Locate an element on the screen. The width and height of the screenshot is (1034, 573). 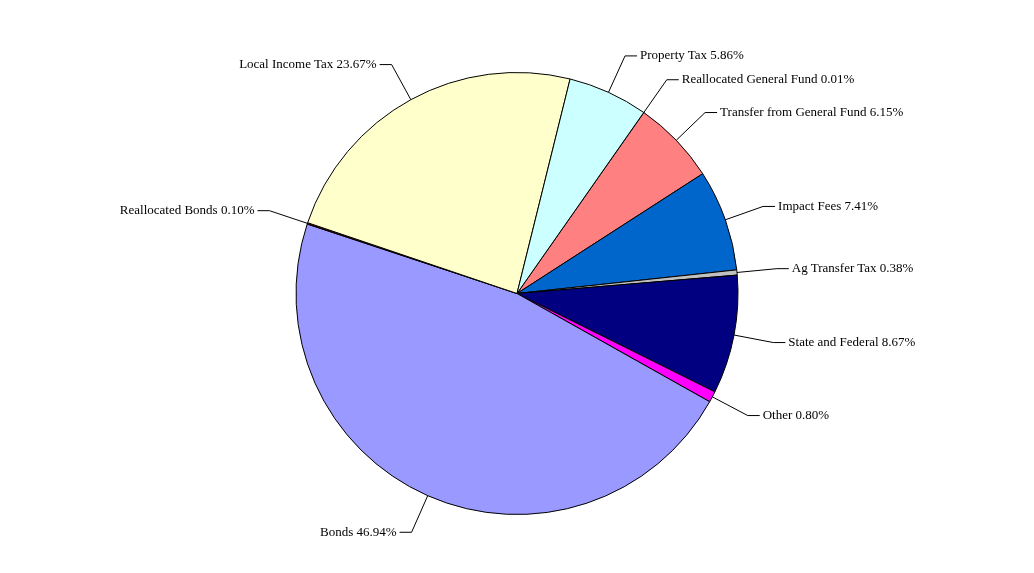
slice-label: Local Income Tax 23.67% is located at coordinates (308, 64).